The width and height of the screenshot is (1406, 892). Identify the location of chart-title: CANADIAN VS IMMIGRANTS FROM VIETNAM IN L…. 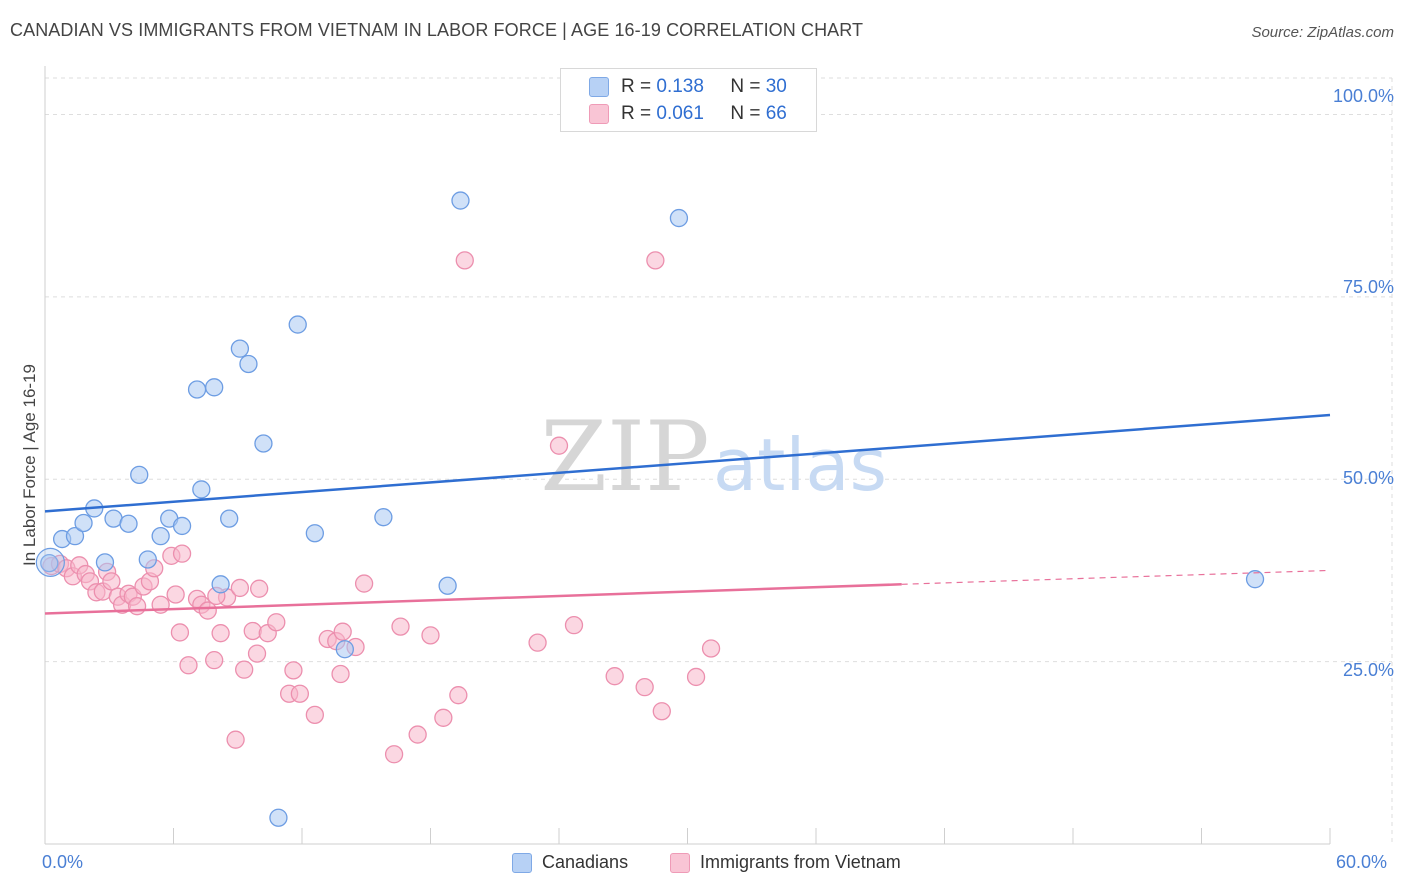
(437, 30).